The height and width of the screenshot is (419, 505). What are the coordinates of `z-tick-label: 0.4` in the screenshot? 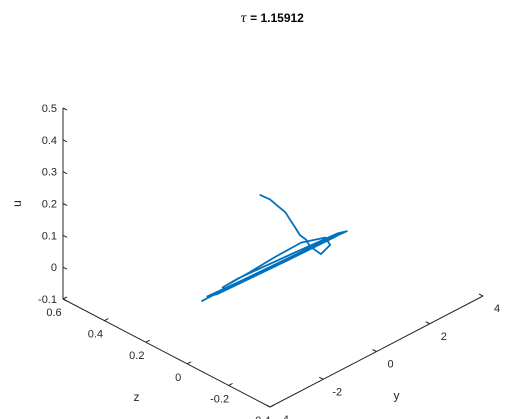 It's located at (49, 141).